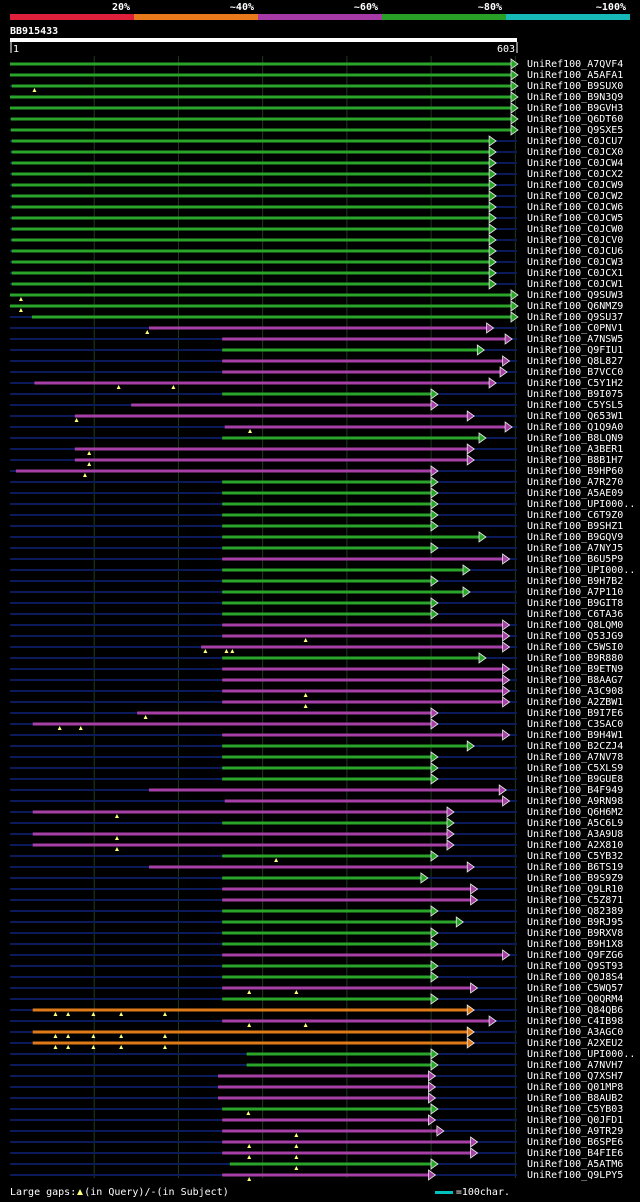 This screenshot has width=640, height=1202. Describe the element at coordinates (575, 977) in the screenshot. I see `hit-label: UniRef100_Q0J8S4` at that location.